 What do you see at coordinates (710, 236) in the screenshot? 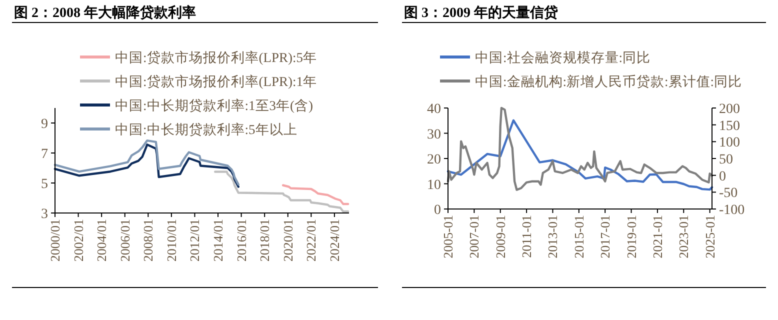
I see `x-tick-label: 2025-01` at bounding box center [710, 236].